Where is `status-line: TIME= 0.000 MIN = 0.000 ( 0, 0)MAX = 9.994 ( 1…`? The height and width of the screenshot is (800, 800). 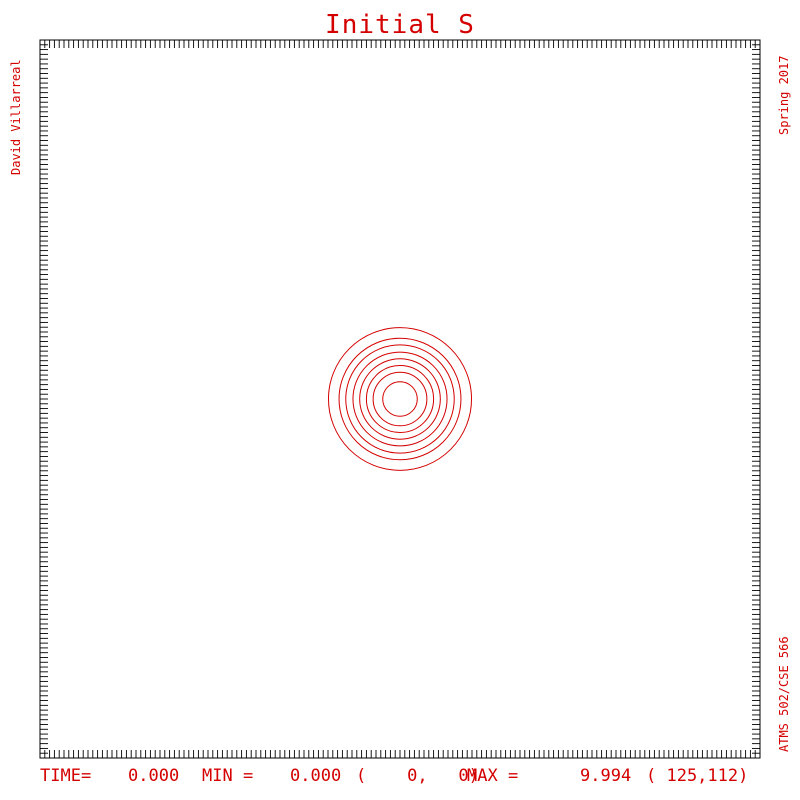 status-line: TIME= 0.000 MIN = 0.000 ( 0, 0)MAX = 9.994 ( 1… is located at coordinates (394, 776).